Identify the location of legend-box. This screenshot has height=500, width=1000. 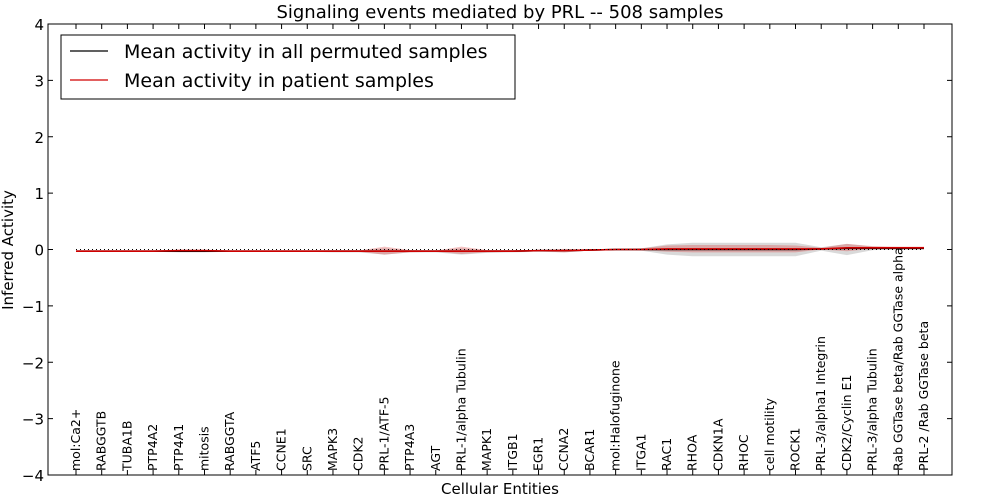
(288, 67).